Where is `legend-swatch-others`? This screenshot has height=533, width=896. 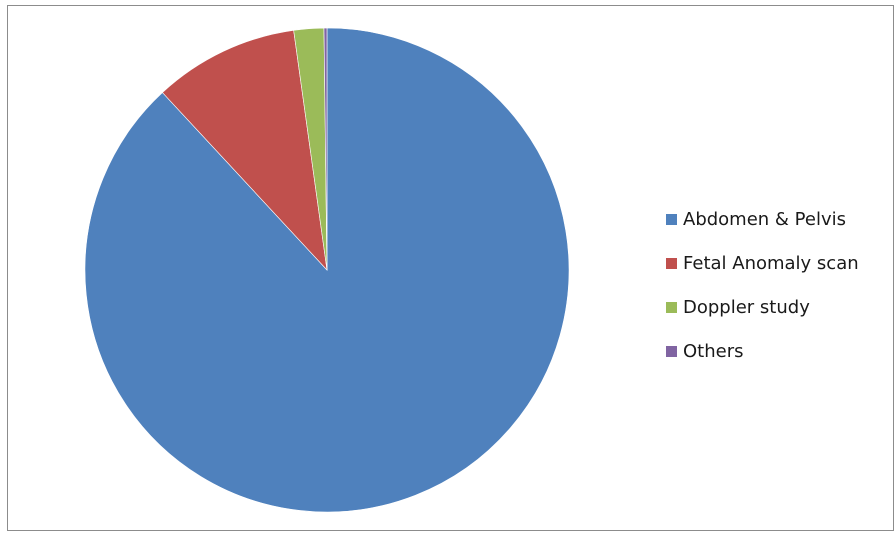 legend-swatch-others is located at coordinates (671, 351).